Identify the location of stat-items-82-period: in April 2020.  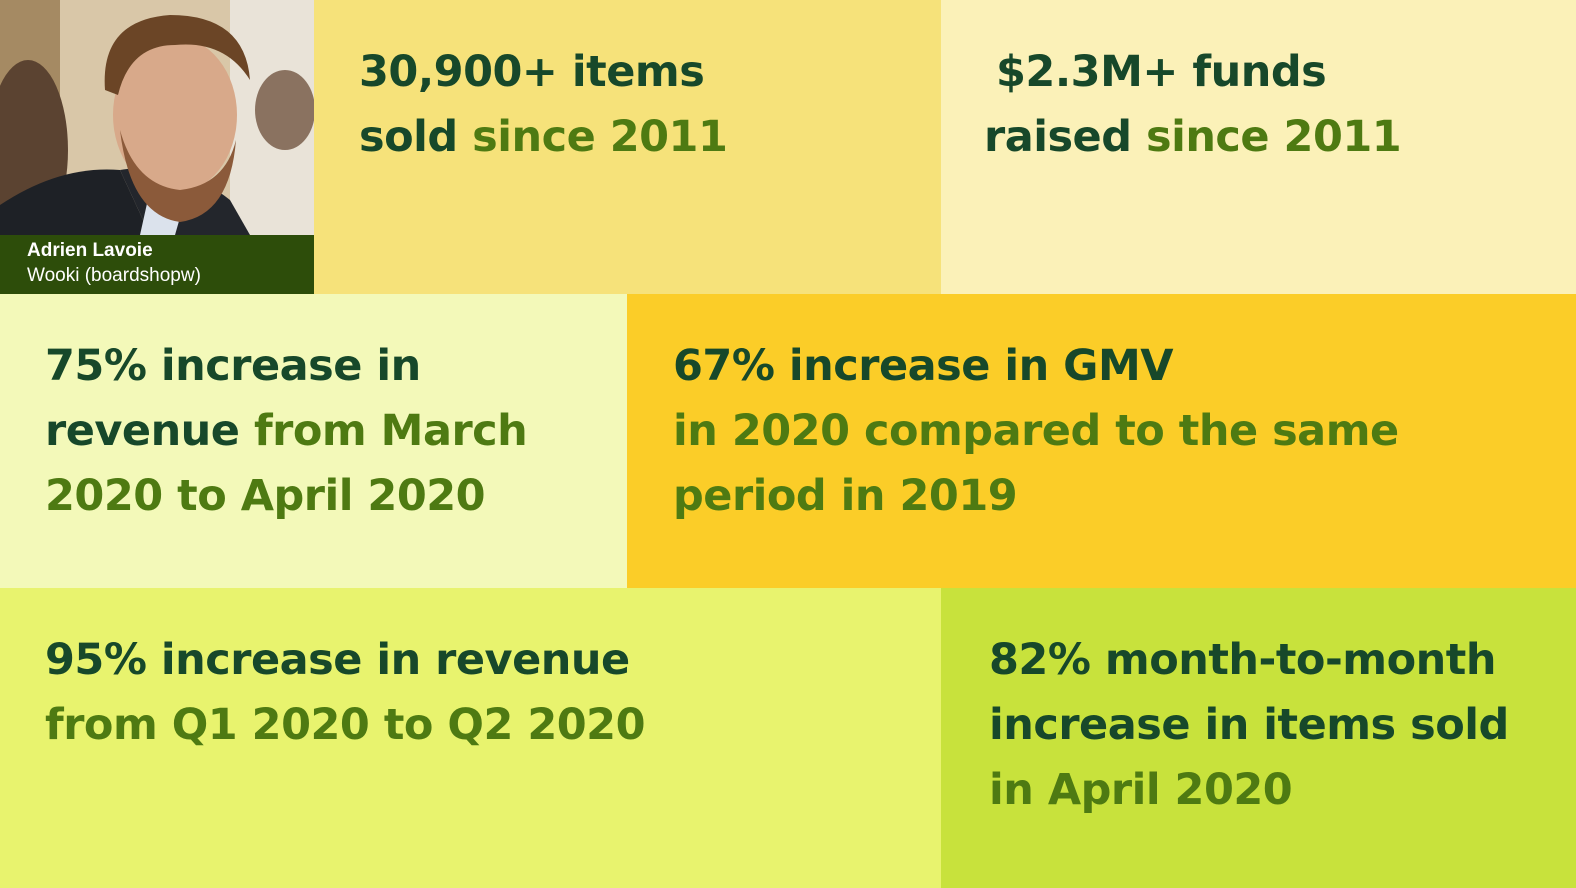
(1141, 790).